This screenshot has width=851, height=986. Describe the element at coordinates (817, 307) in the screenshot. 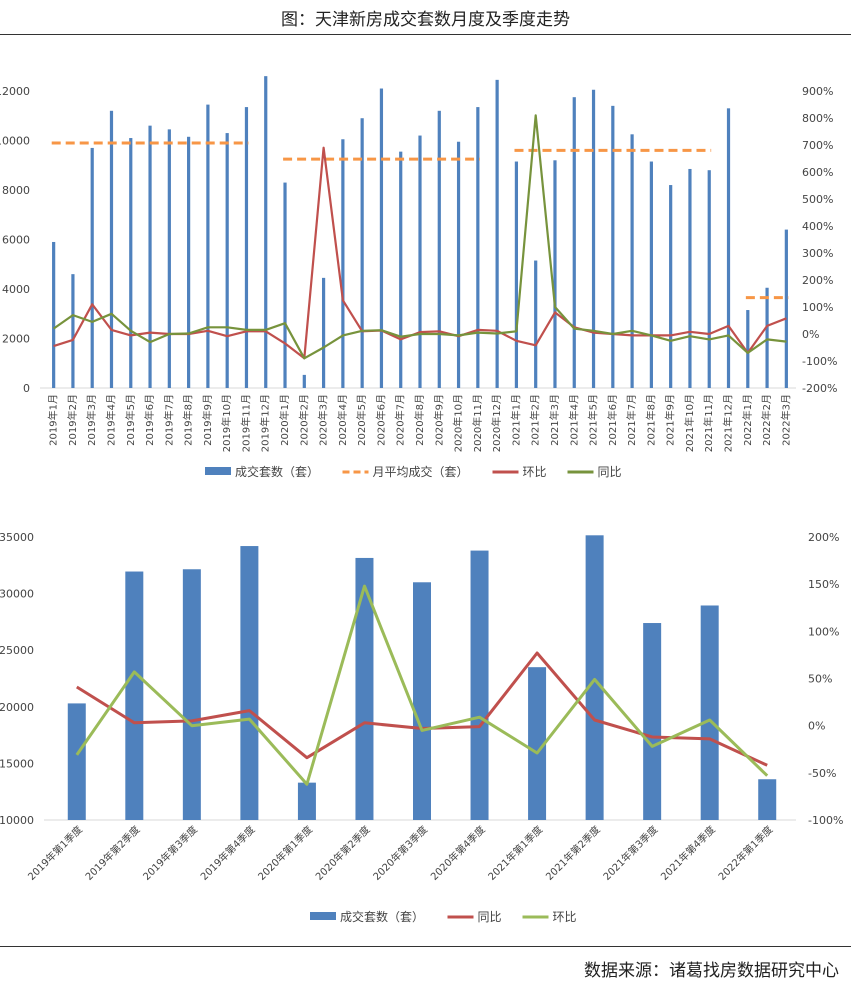

I see `monthly-y-right-tick: 100%` at that location.